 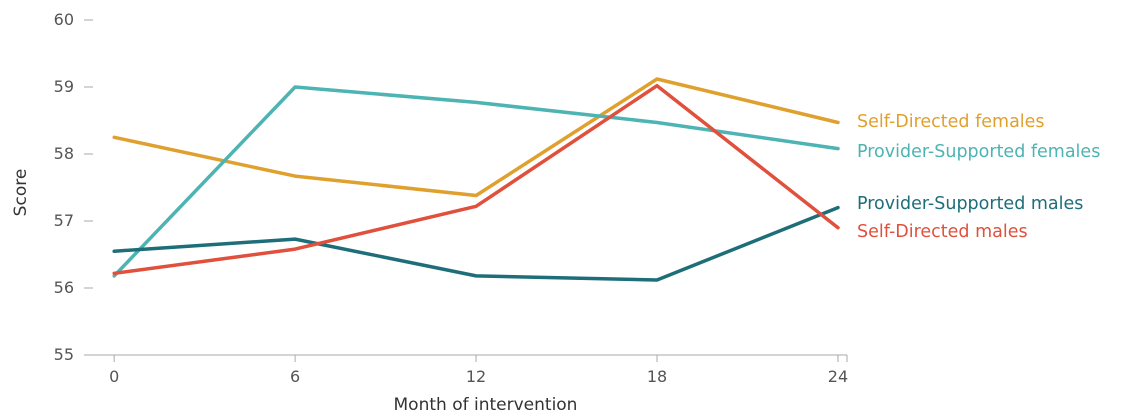 I want to click on y-axis-title: Score, so click(x=21, y=193).